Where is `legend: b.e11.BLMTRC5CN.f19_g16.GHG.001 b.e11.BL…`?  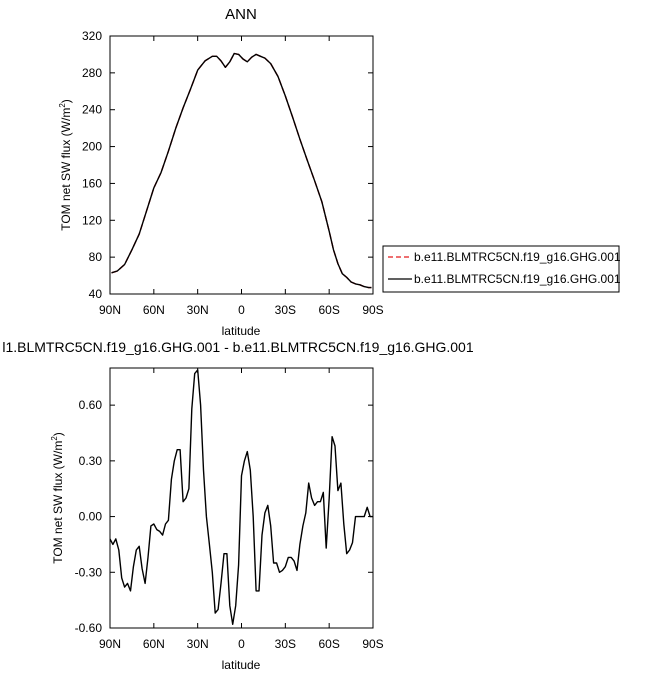 legend: b.e11.BLMTRC5CN.f19_g16.GHG.001 b.e11.BL… is located at coordinates (501, 269).